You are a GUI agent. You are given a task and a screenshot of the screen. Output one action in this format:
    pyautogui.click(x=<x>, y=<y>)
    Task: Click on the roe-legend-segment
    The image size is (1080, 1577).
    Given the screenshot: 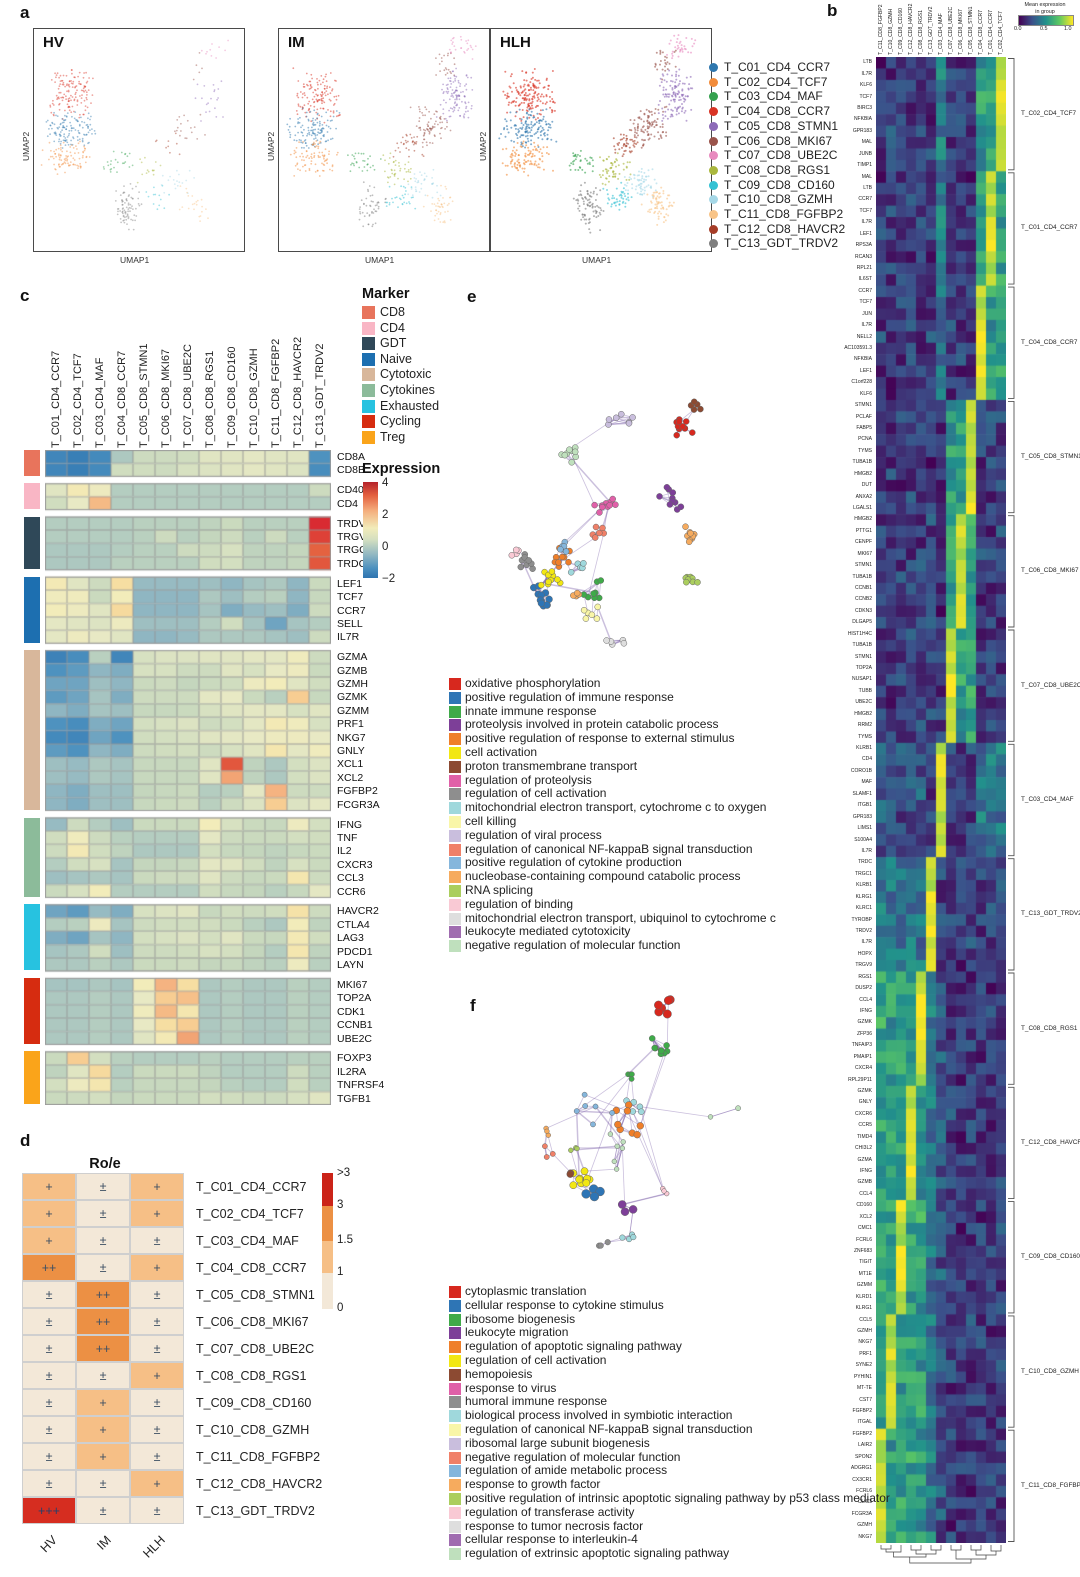 What is the action you would take?
    pyautogui.click(x=327, y=1257)
    